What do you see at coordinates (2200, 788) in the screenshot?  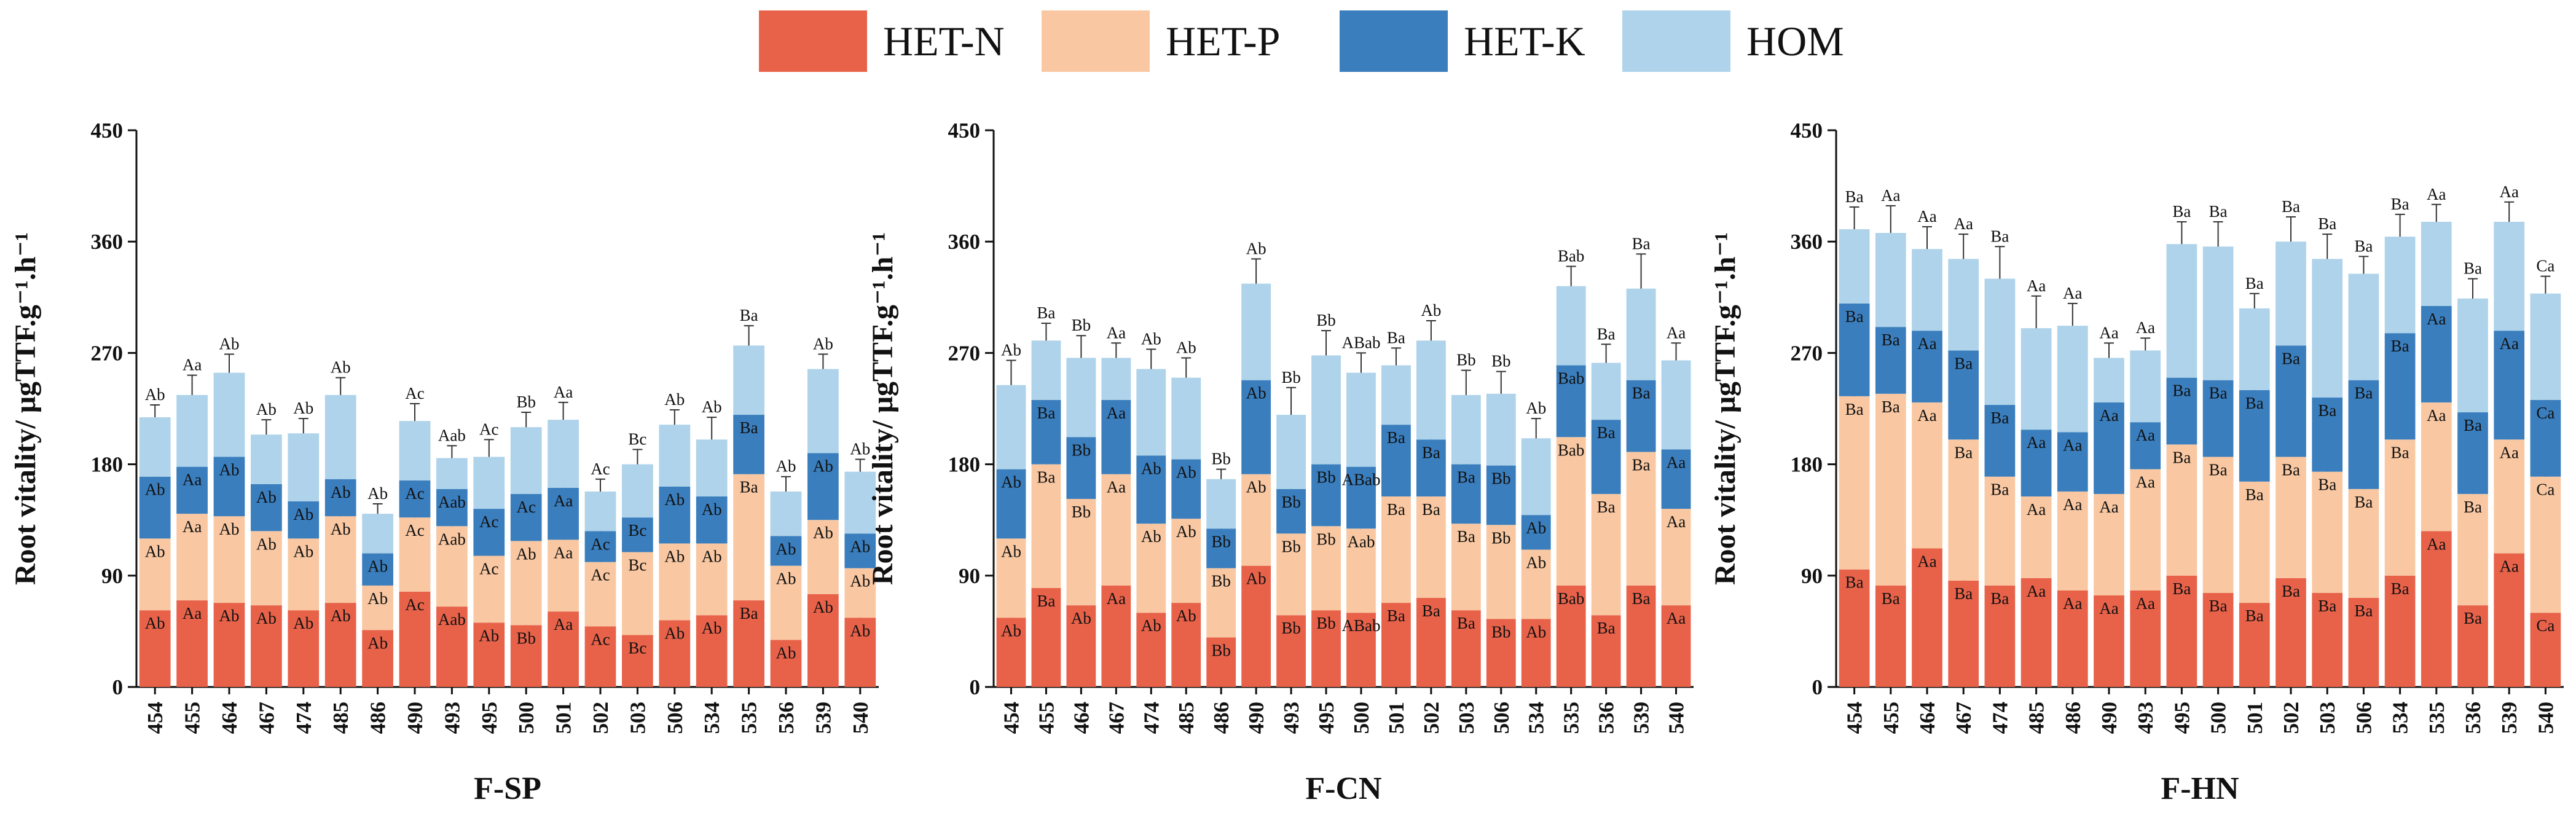 I see `panel-title: F-HN` at bounding box center [2200, 788].